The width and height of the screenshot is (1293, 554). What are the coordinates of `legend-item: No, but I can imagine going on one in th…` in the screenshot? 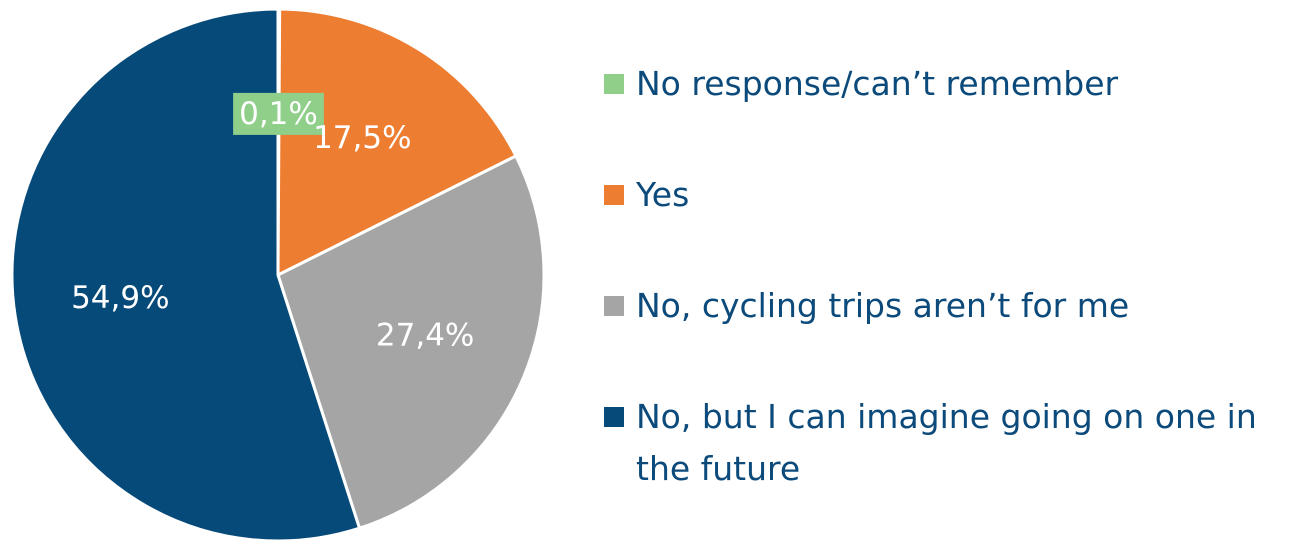 It's located at (944, 443).